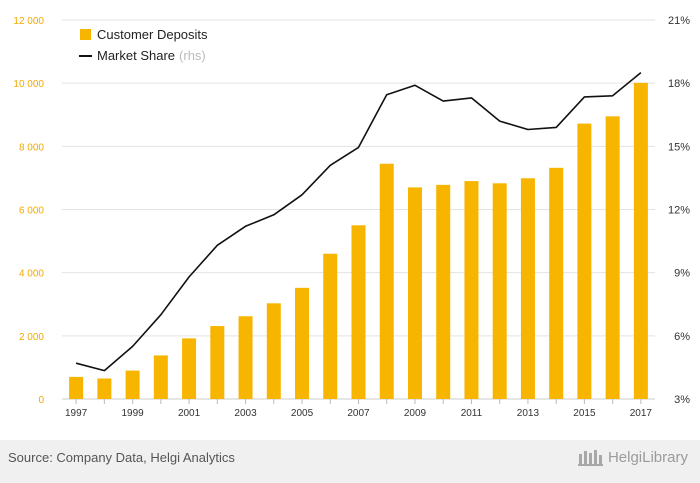 This screenshot has width=700, height=483. I want to click on left-tick-label: 12 000, so click(28, 21).